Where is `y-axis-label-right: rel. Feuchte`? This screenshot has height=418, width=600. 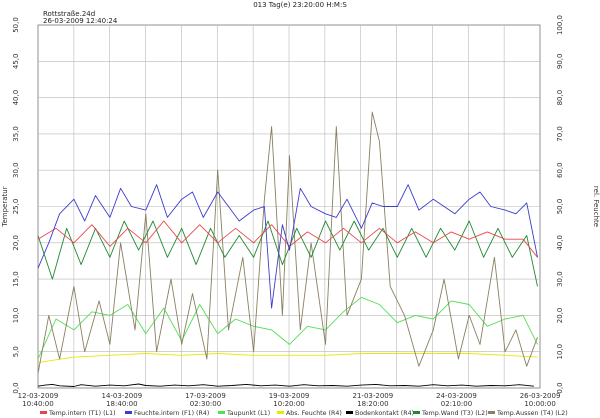 y-axis-label-right: rel. Feuchte is located at coordinates (596, 206).